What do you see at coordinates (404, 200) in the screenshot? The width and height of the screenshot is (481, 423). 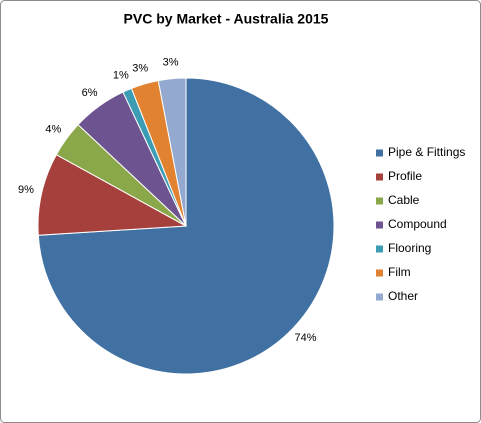 I see `legend-label: Cable` at bounding box center [404, 200].